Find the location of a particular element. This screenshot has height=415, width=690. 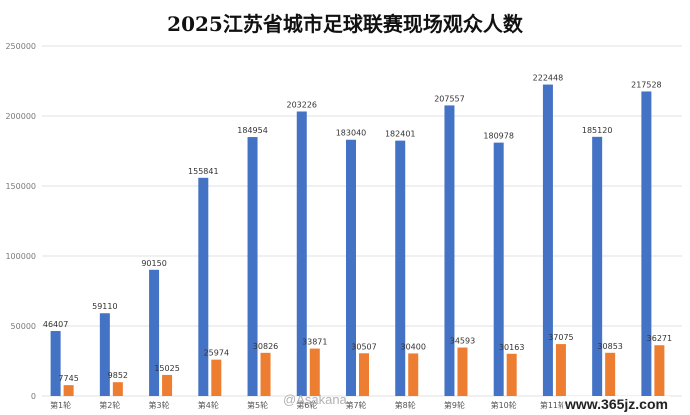

data-label: 30853 is located at coordinates (609, 346).